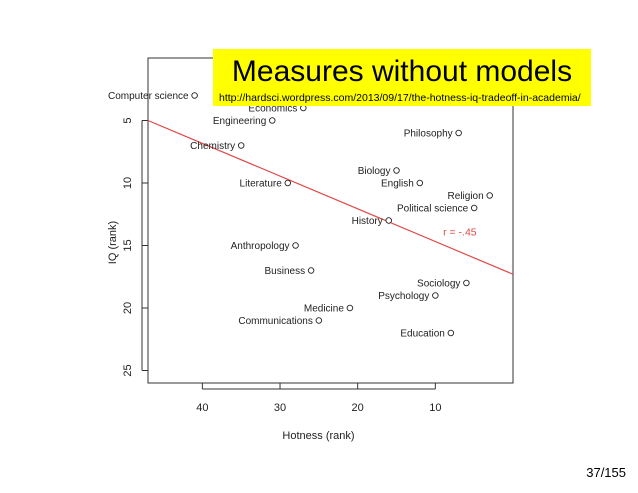  What do you see at coordinates (260, 246) in the screenshot?
I see `point-label: Anthropology` at bounding box center [260, 246].